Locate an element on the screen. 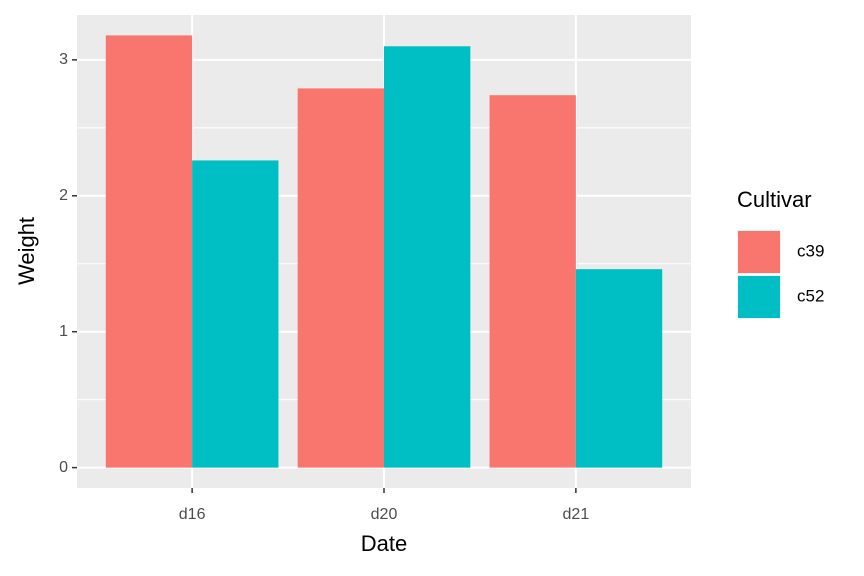 The image size is (864, 576). x-axis-title: Date is located at coordinates (384, 543).